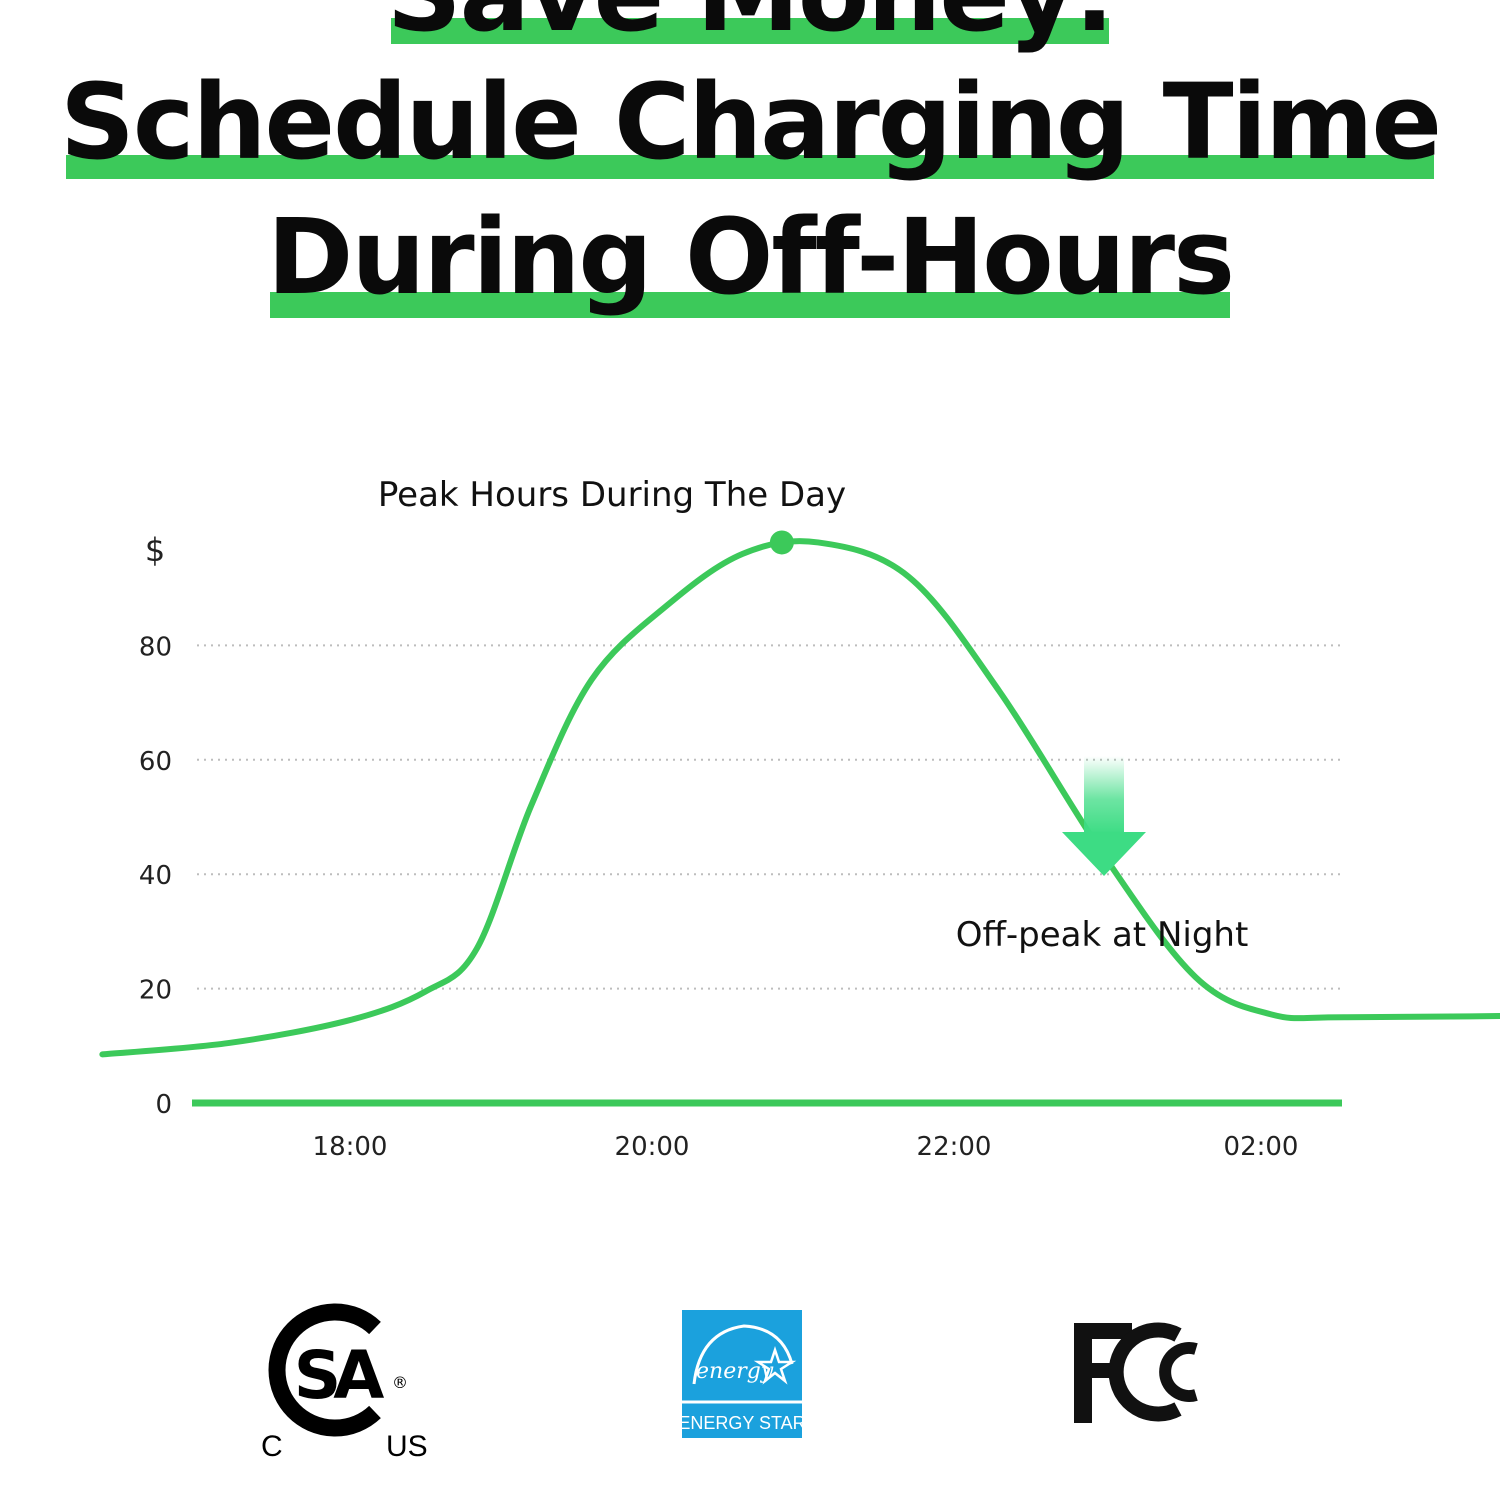  I want to click on headline-line-2: Schedule Charging Time, so click(750, 122).